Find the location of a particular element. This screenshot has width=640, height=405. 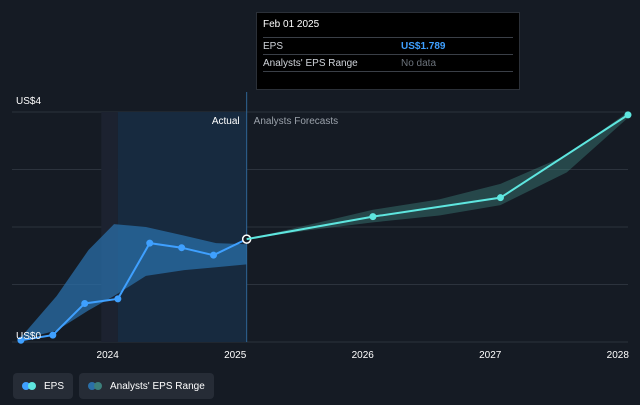

x-axis-ticks: 2024 2025 2026 2027 2028 is located at coordinates (363, 355).